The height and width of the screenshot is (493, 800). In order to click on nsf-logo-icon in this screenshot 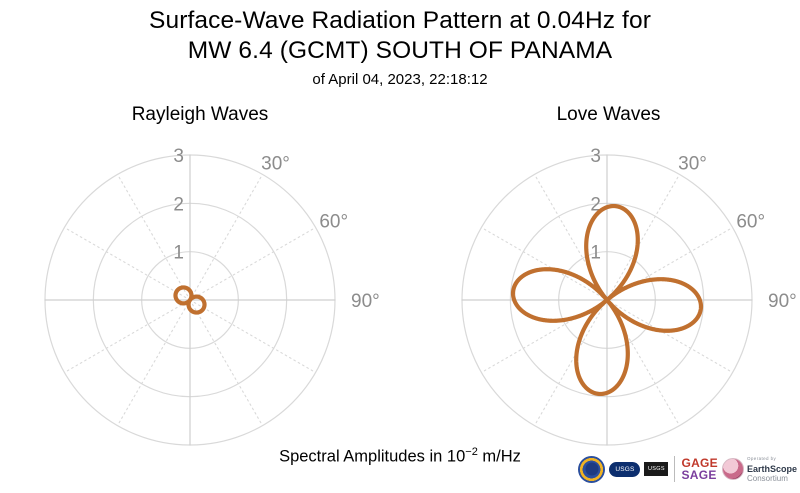, I will do `click(592, 469)`.